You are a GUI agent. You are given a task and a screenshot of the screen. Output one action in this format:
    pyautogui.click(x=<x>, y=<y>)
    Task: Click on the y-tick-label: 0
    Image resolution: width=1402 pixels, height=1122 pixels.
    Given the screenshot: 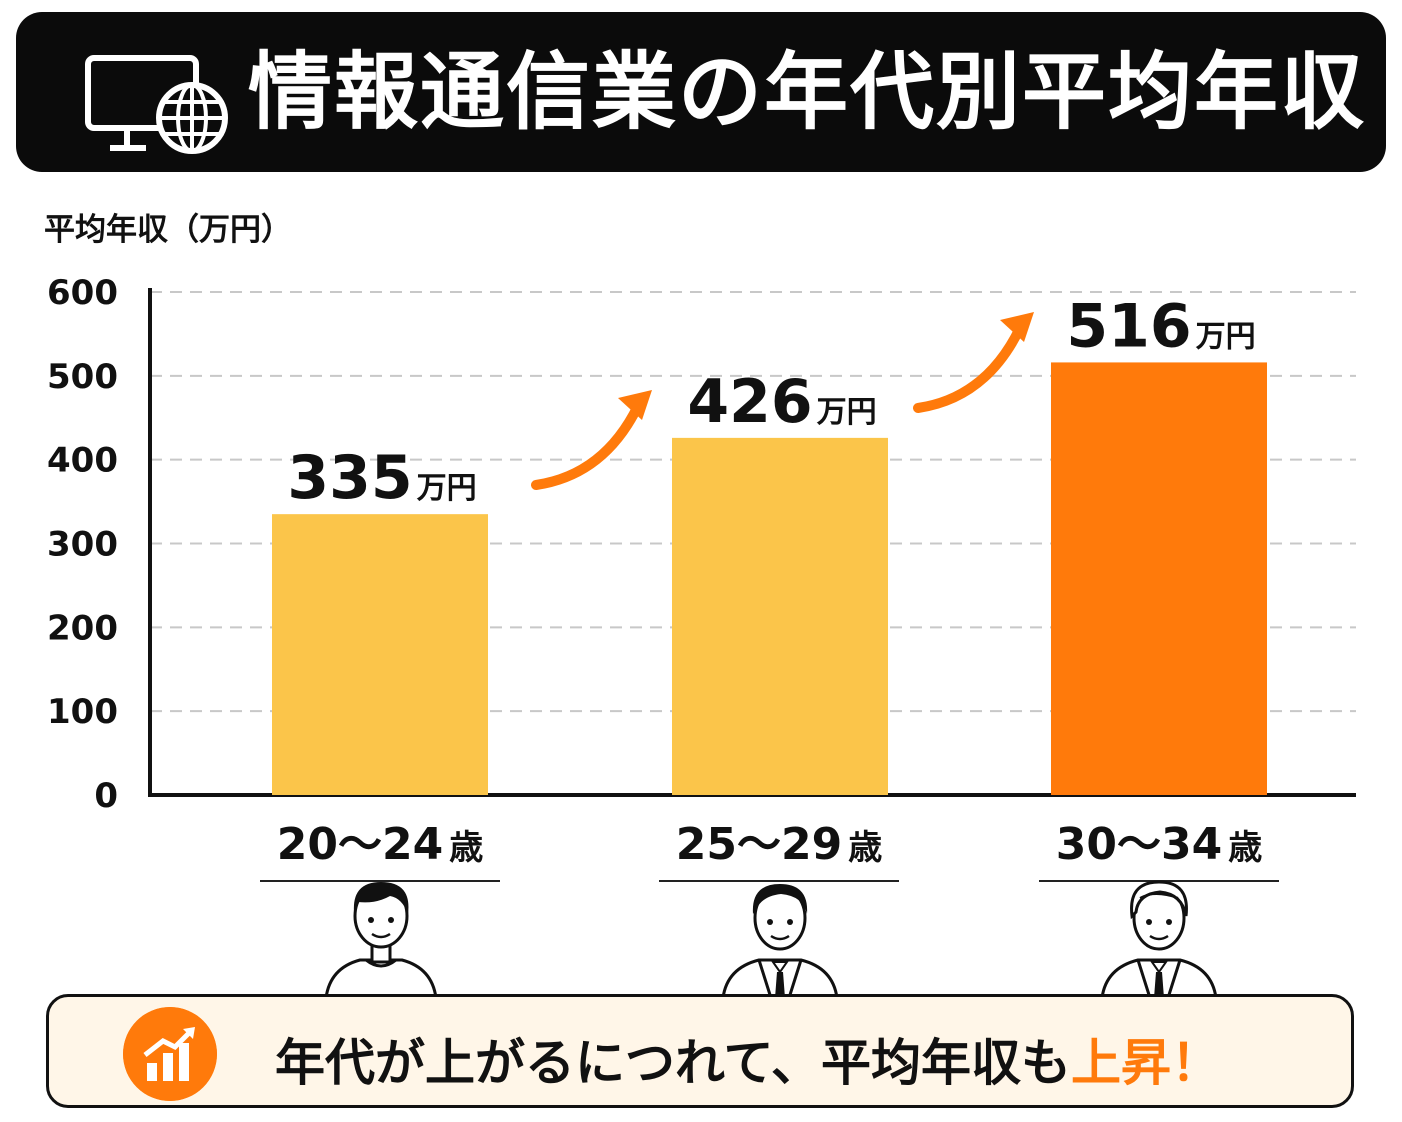 What is the action you would take?
    pyautogui.click(x=106, y=793)
    